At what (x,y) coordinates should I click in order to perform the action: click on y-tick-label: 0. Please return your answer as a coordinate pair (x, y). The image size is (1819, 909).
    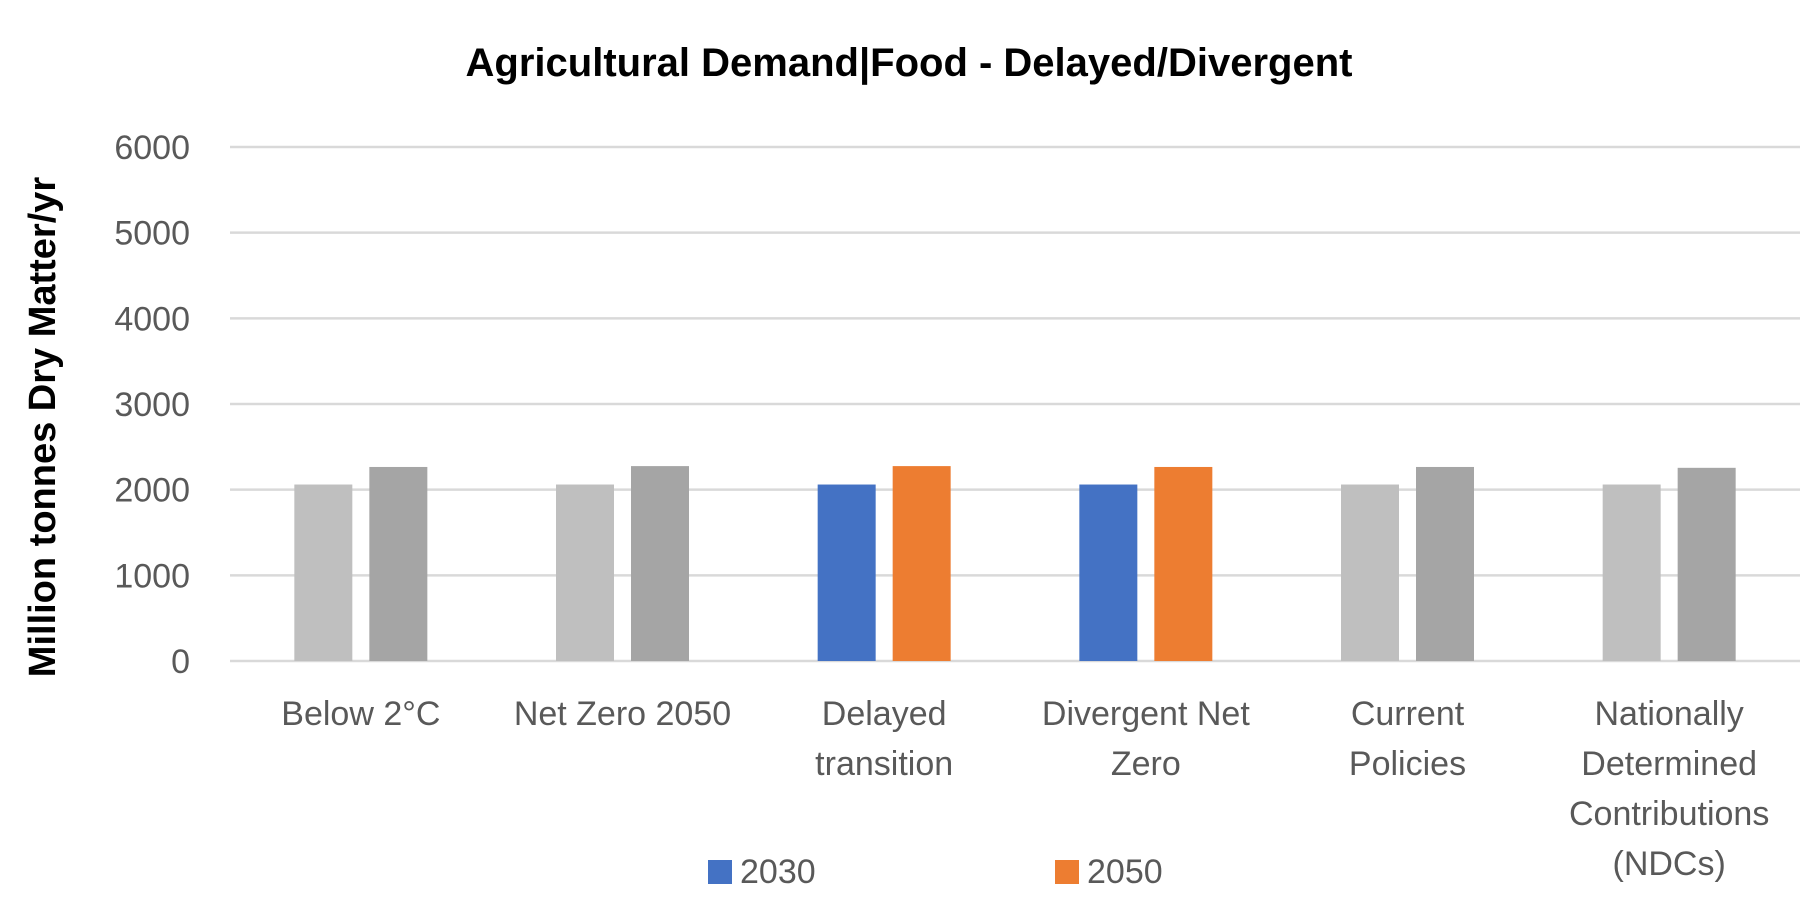
    Looking at the image, I should click on (180, 662).